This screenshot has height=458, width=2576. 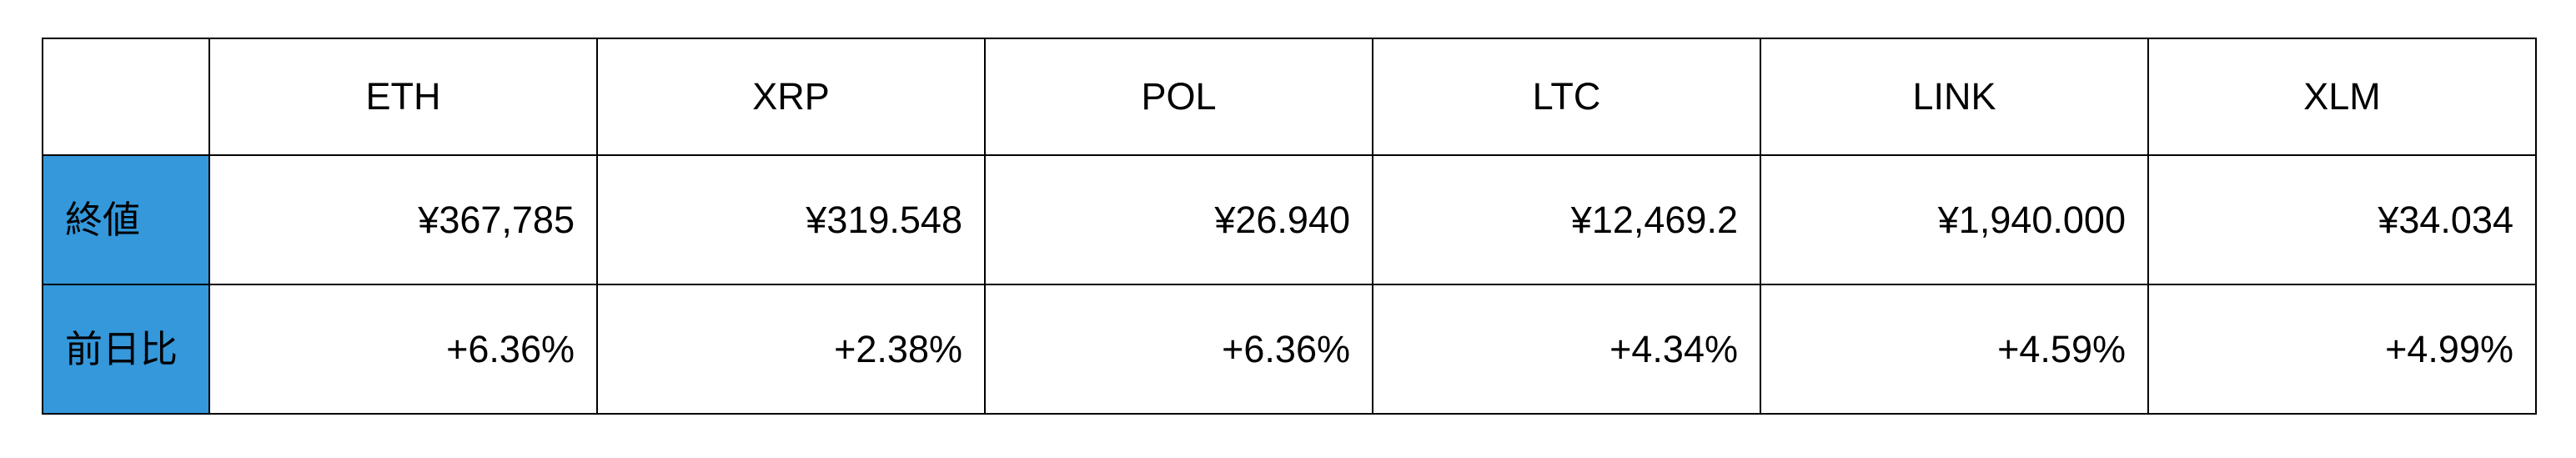 I want to click on daily-change-xrp: +2.38%, so click(x=791, y=349).